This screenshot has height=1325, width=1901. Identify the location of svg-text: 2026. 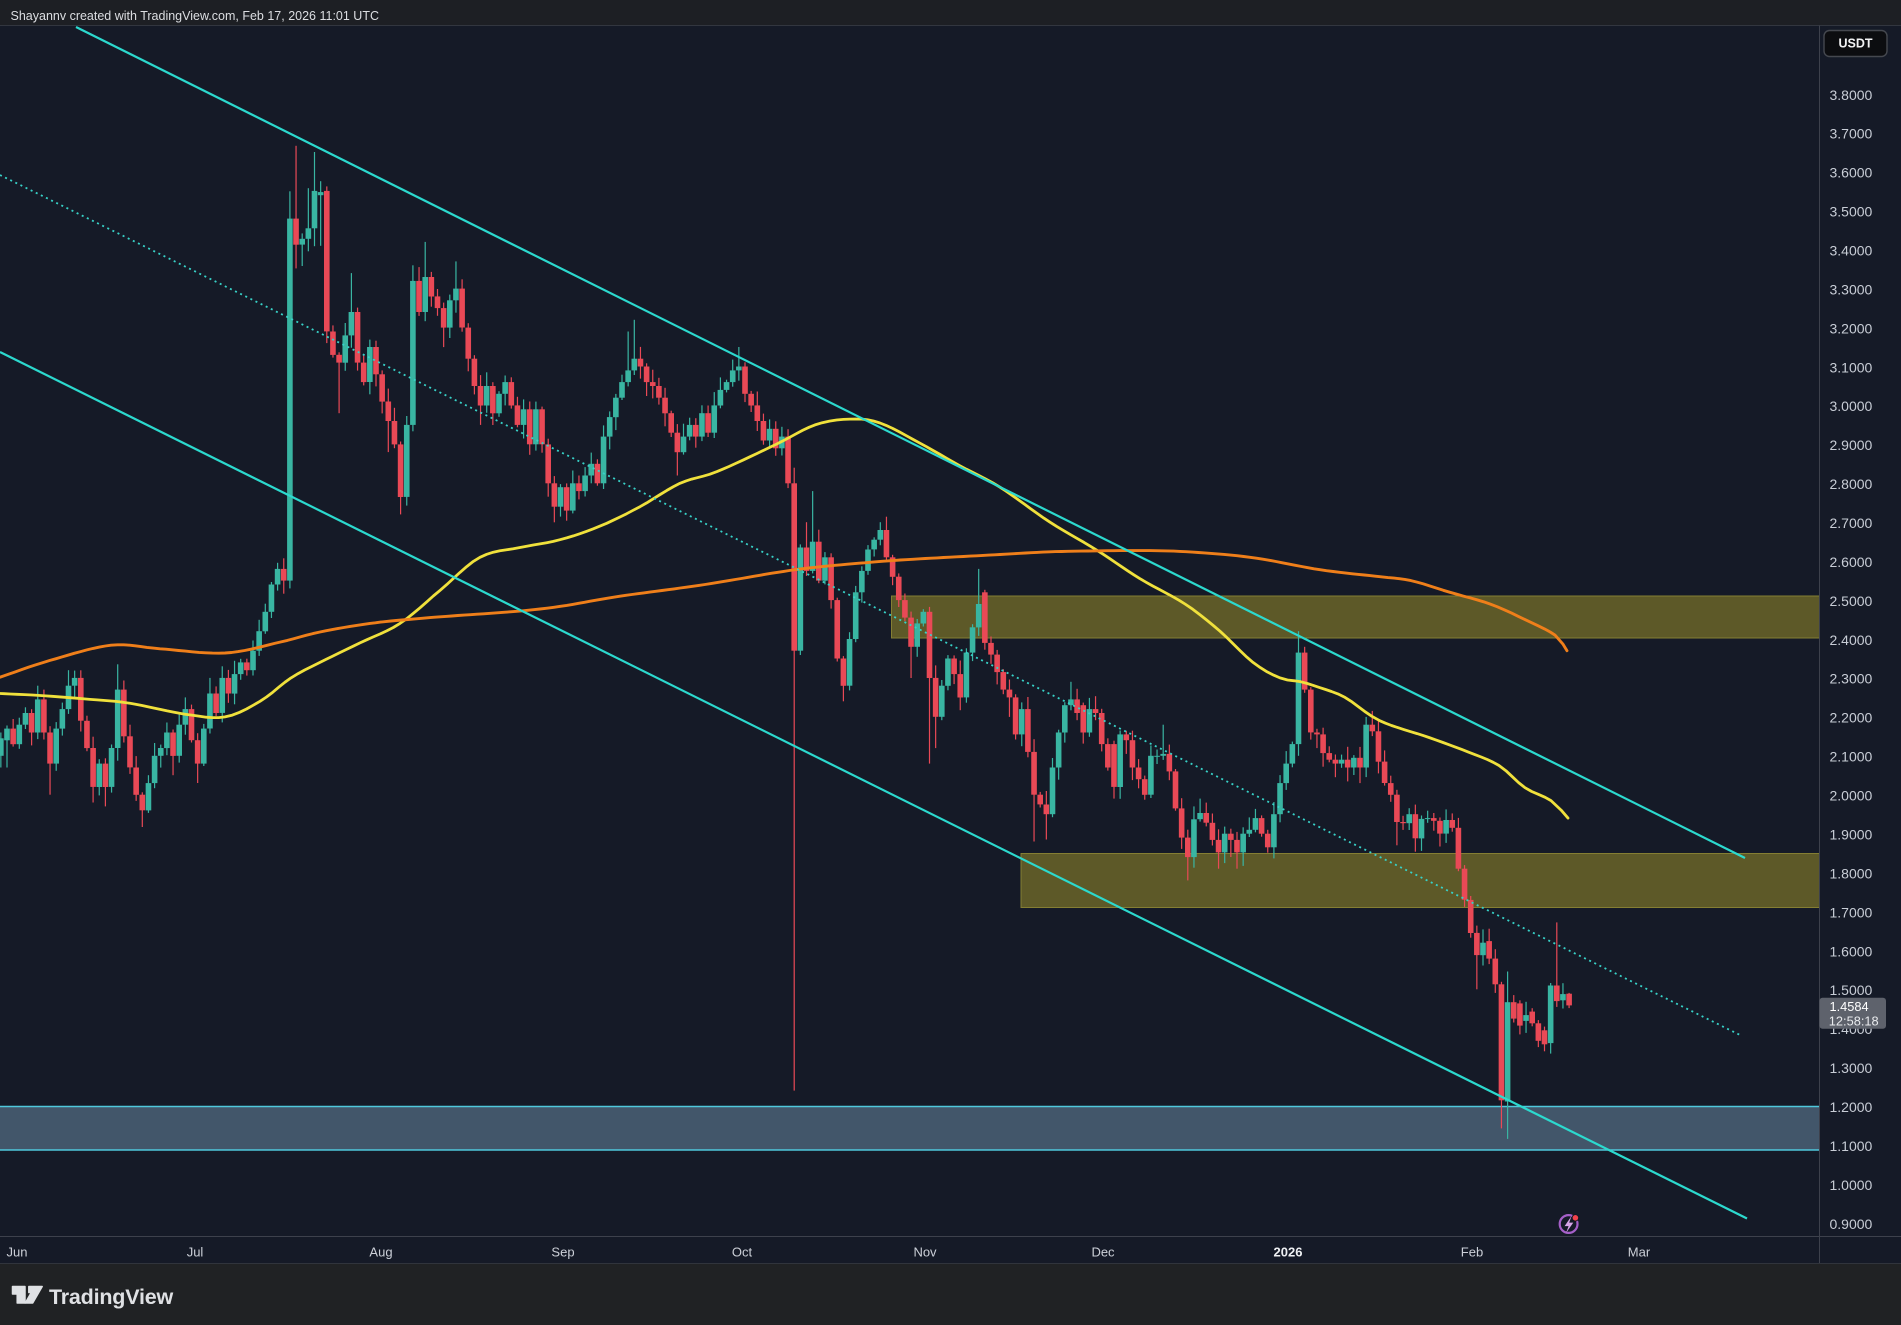
(1288, 1252).